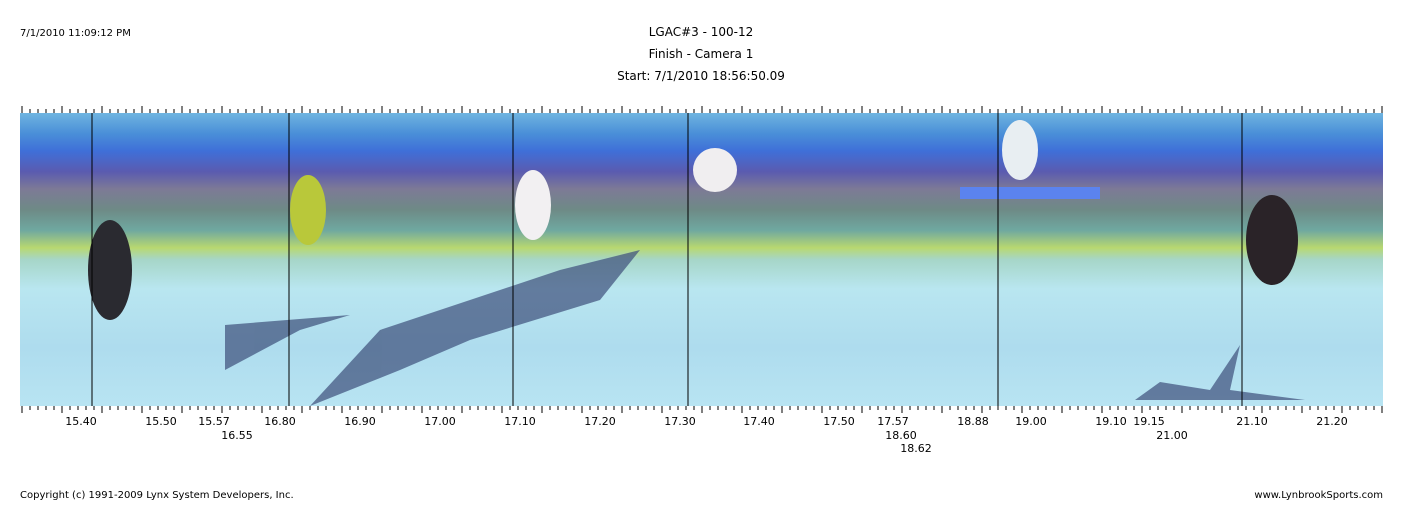 The image size is (1403, 524). Describe the element at coordinates (1149, 421) in the screenshot. I see `time-label: 19.15` at that location.